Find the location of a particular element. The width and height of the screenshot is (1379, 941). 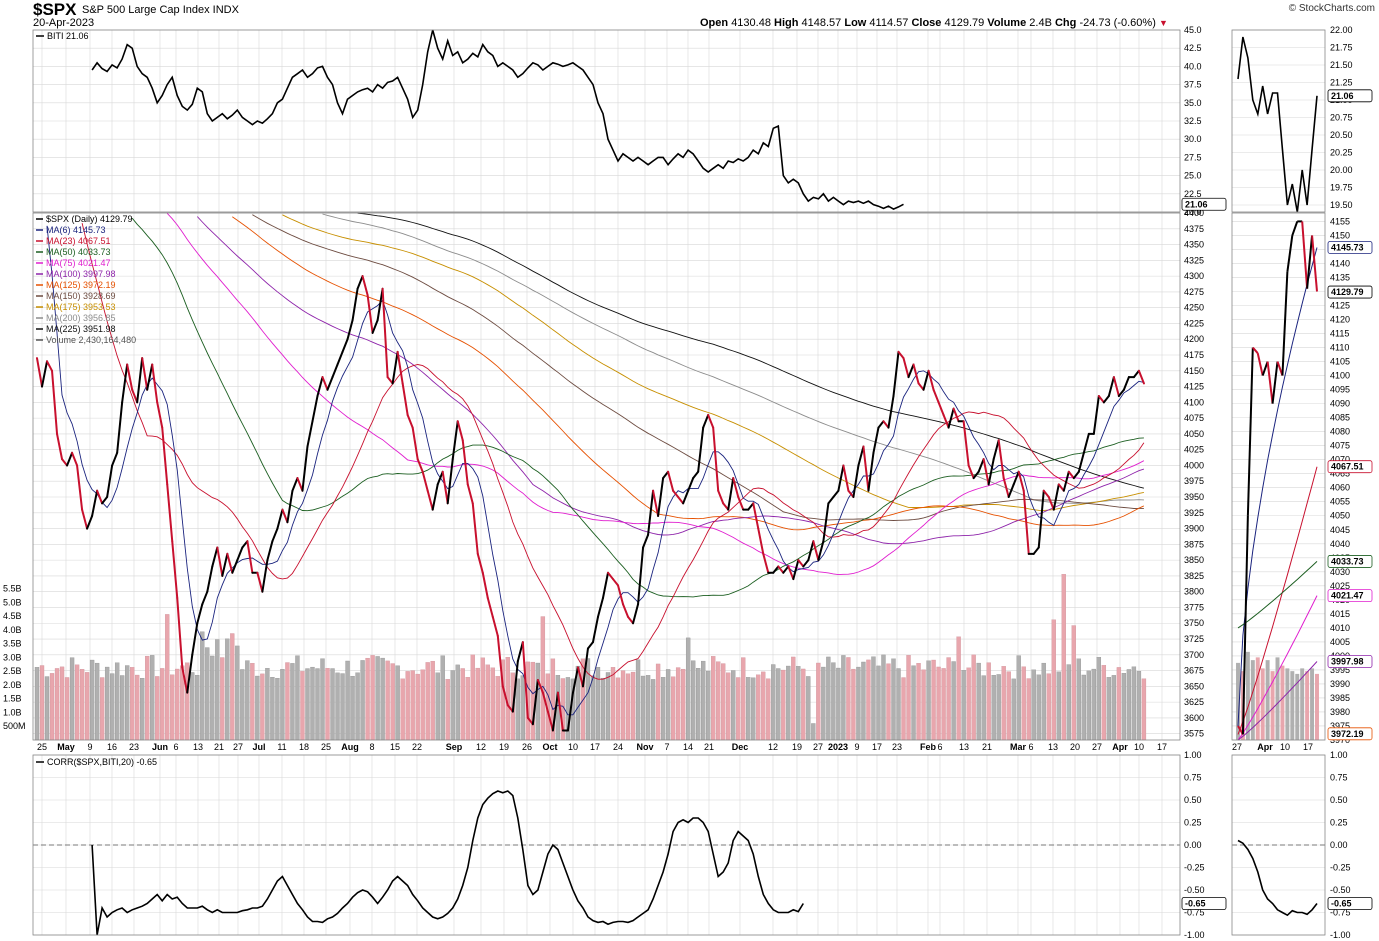

spx-legend-entry: MA(75) 4021.47 is located at coordinates (78, 263).